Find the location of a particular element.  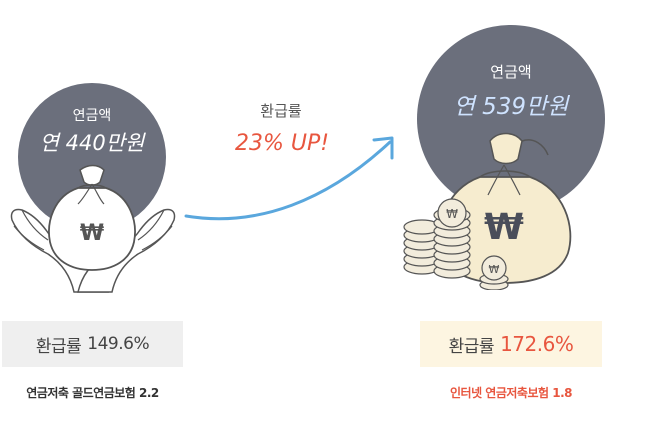

middle-rate-increase: 23% UP! is located at coordinates (282, 143).